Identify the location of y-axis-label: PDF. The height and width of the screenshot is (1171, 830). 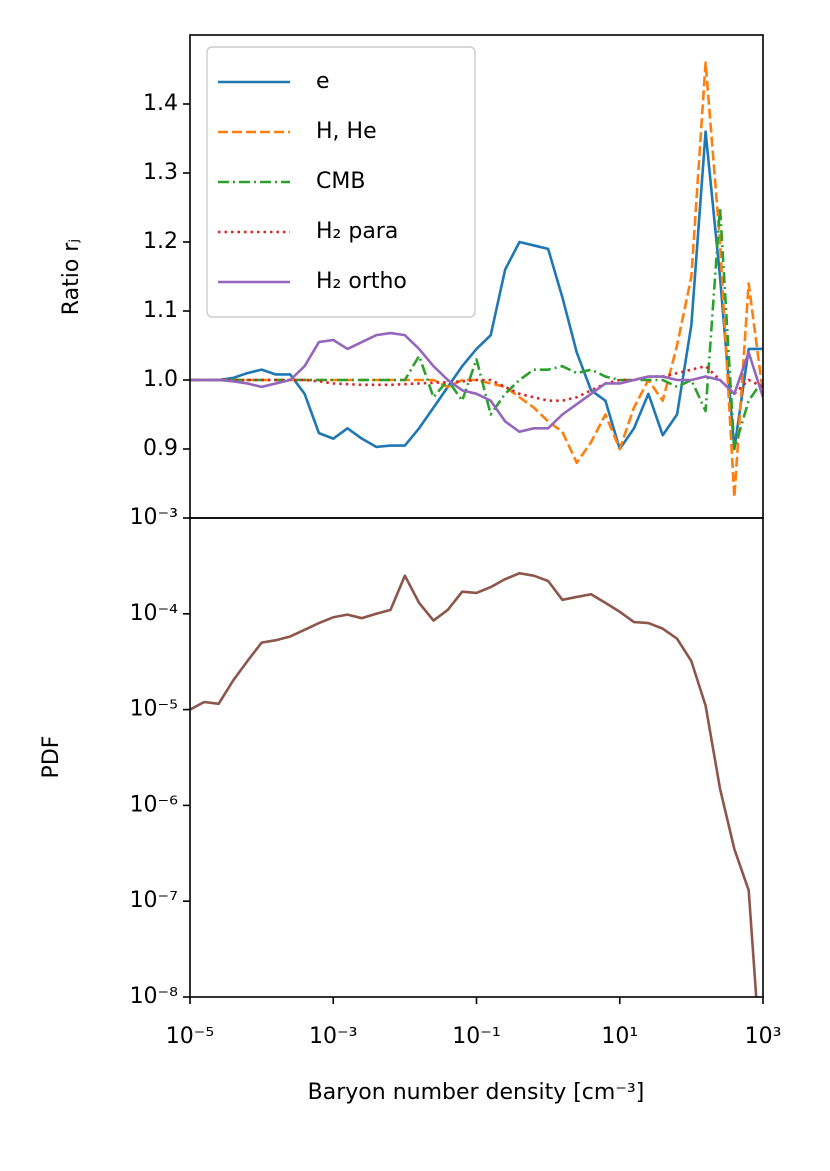
(51, 757).